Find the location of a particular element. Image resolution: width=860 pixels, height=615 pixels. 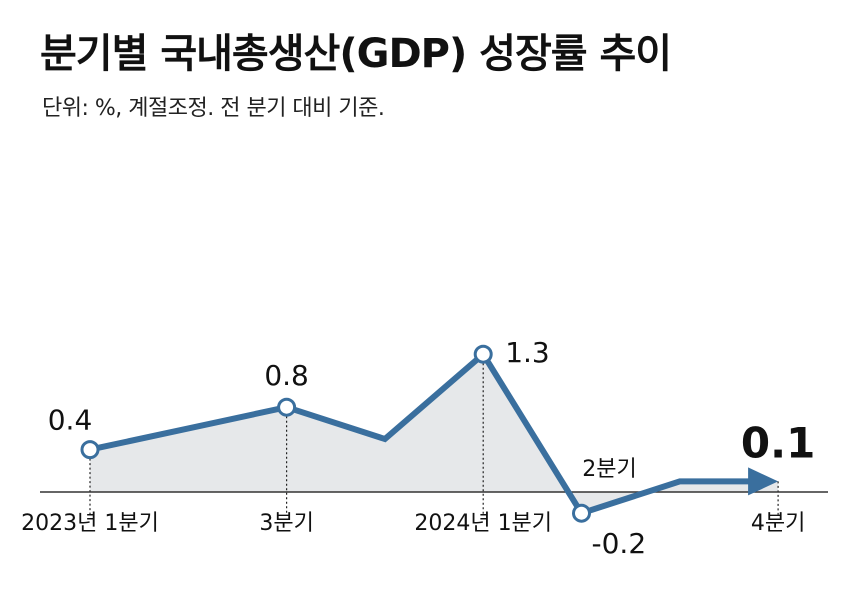

data-value-label: 1.3 is located at coordinates (527, 352).